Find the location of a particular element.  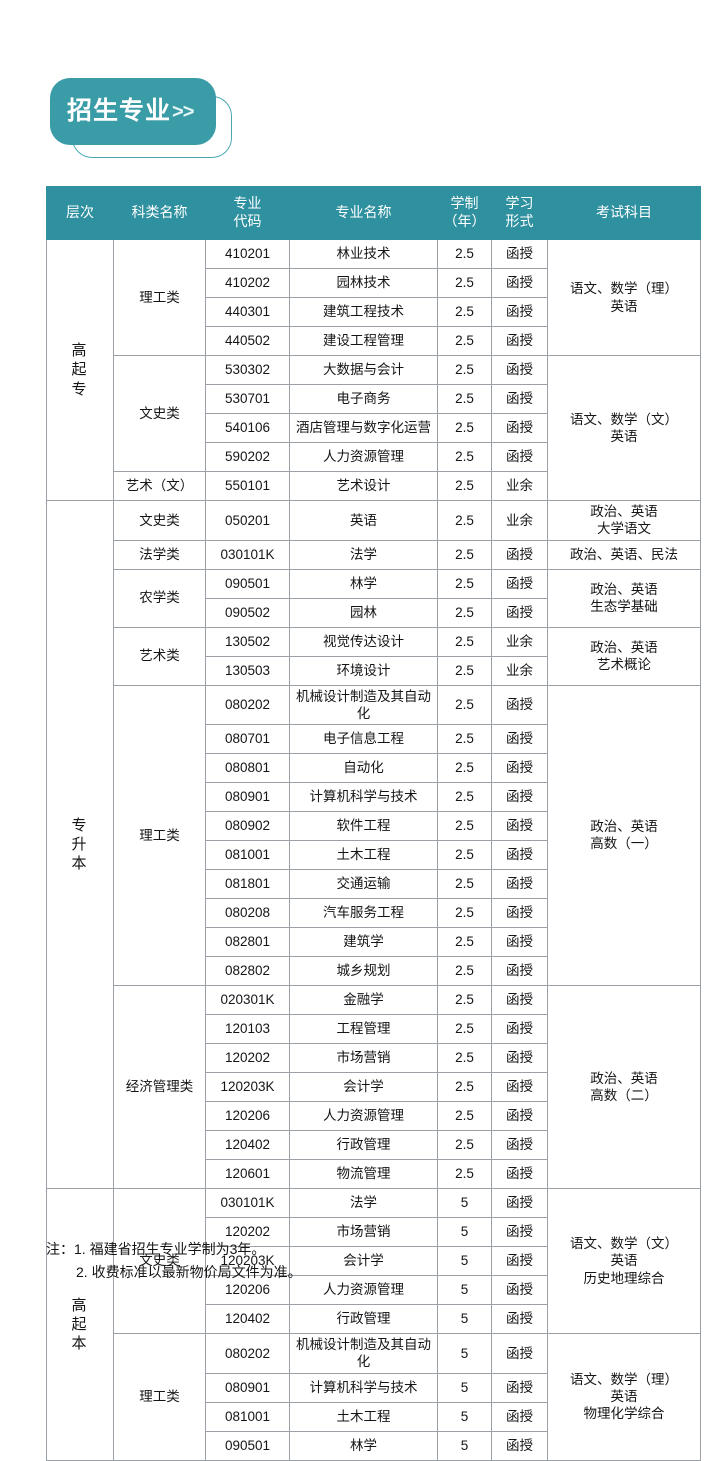

exam-subject-line: 艺术概论 is located at coordinates (624, 665).